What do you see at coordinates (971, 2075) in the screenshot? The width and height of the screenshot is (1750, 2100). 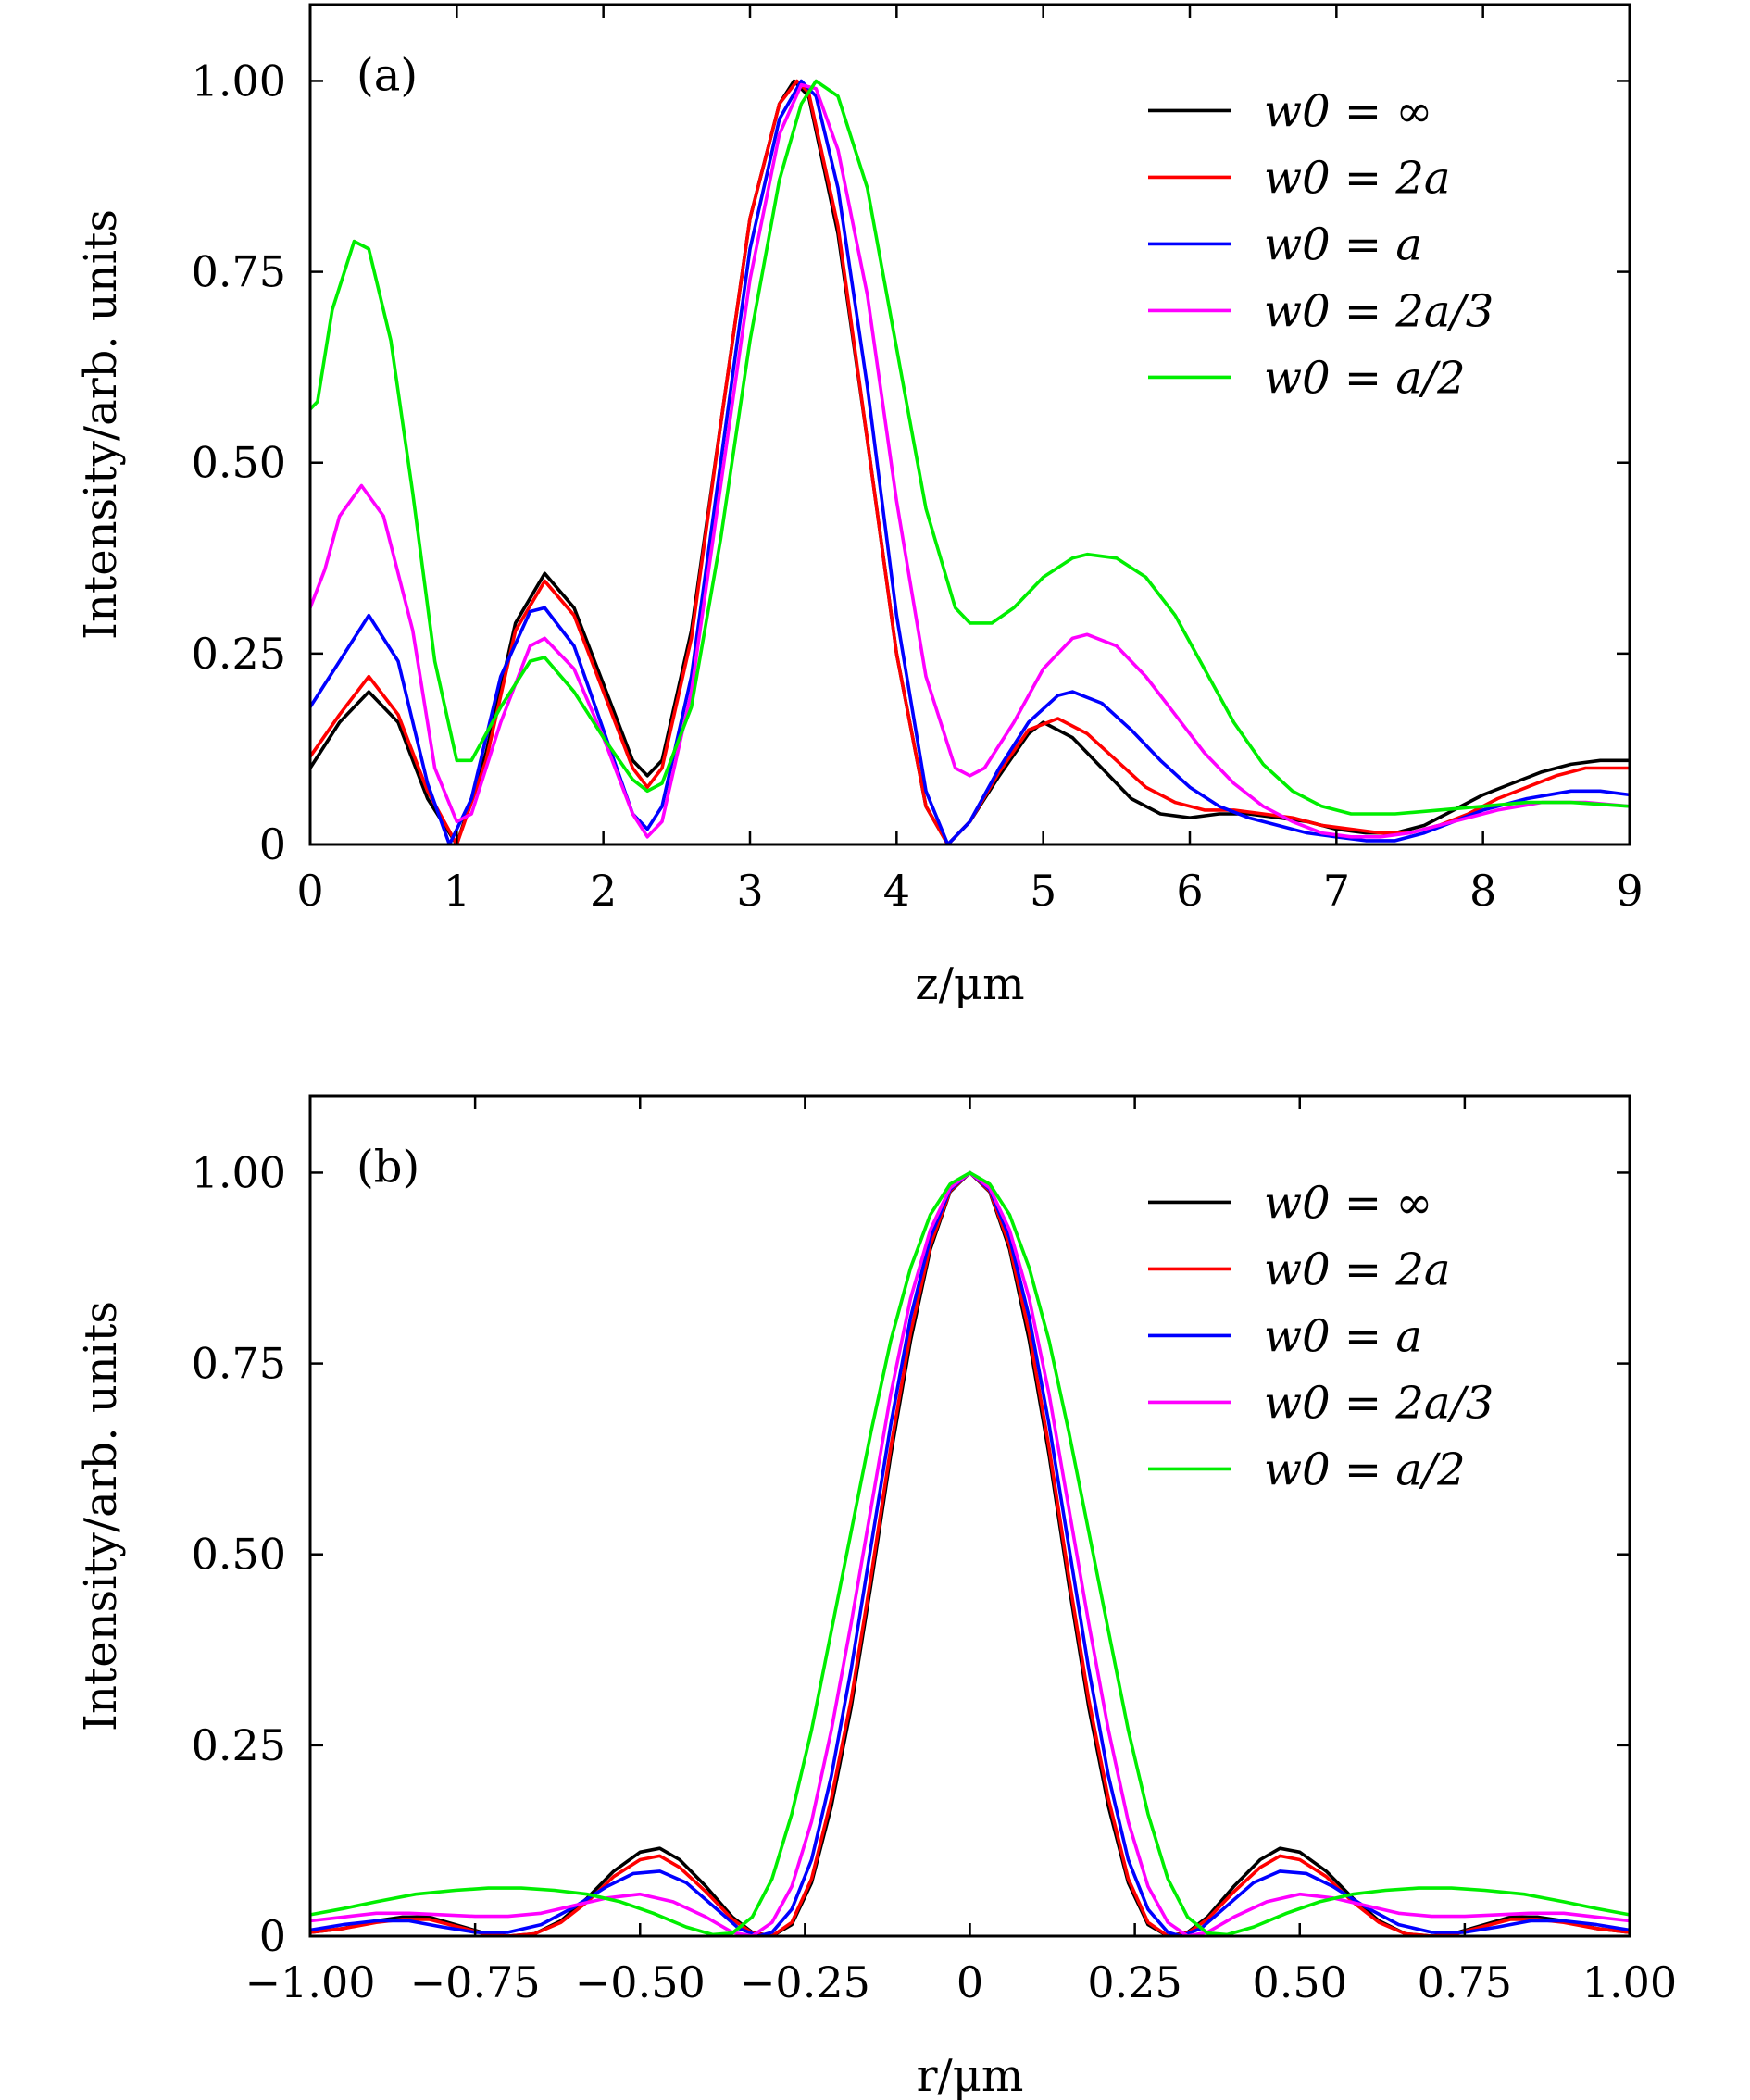 I see `x-axis-label: r/μm` at bounding box center [971, 2075].